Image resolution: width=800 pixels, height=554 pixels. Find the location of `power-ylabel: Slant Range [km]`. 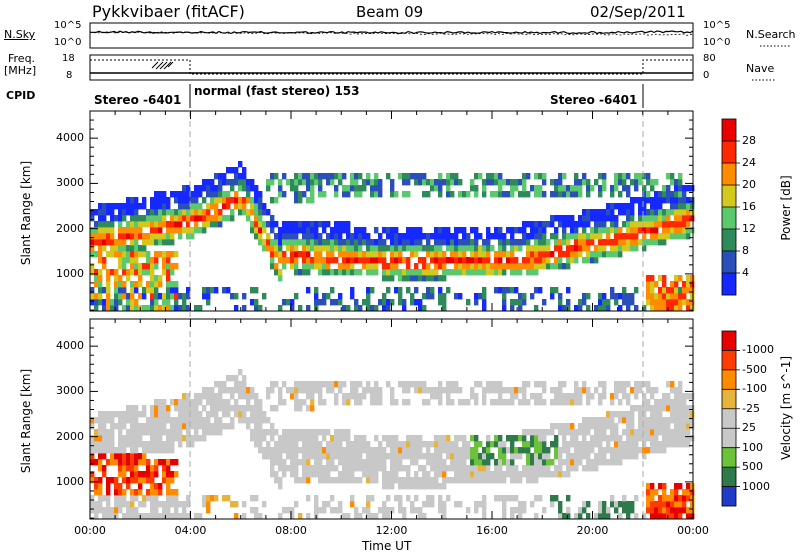

power-ylabel: Slant Range [km] is located at coordinates (26, 213).